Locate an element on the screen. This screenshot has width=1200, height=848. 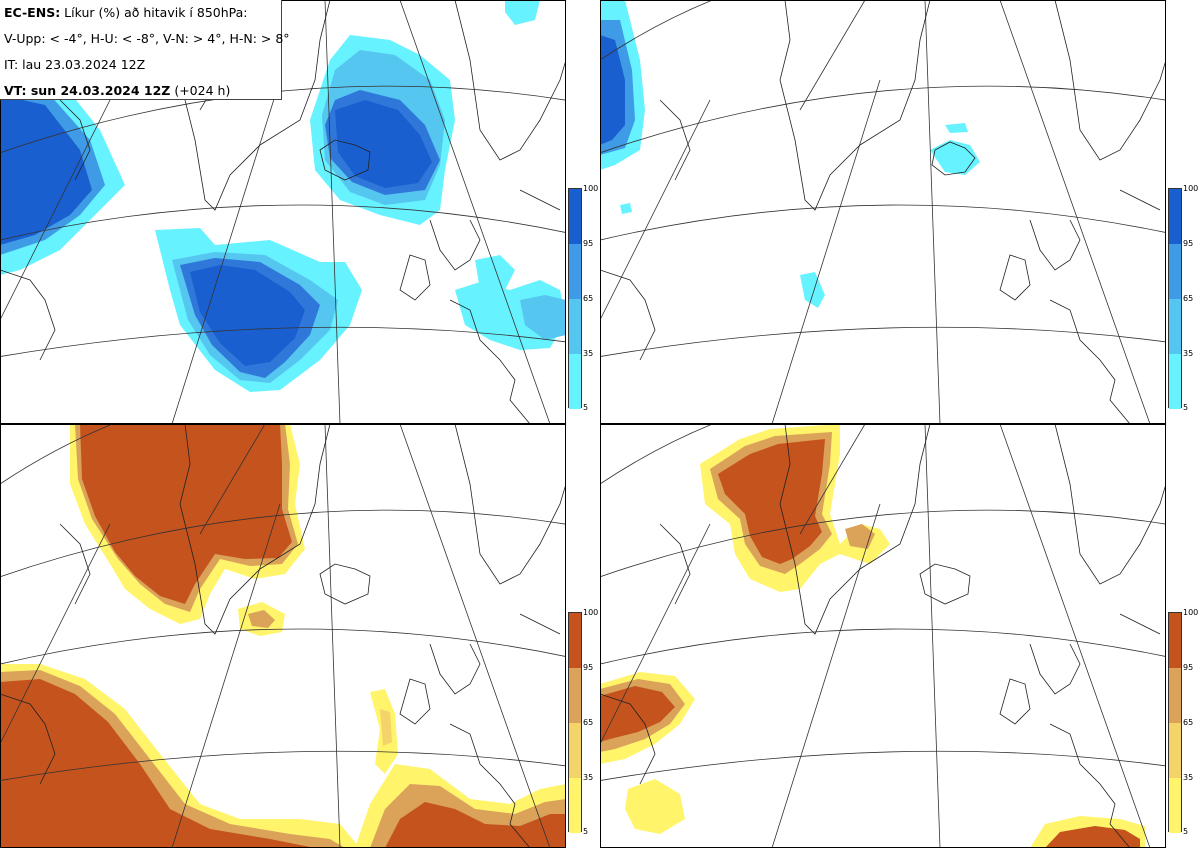
lead-time: (+024 h) is located at coordinates (200, 90).